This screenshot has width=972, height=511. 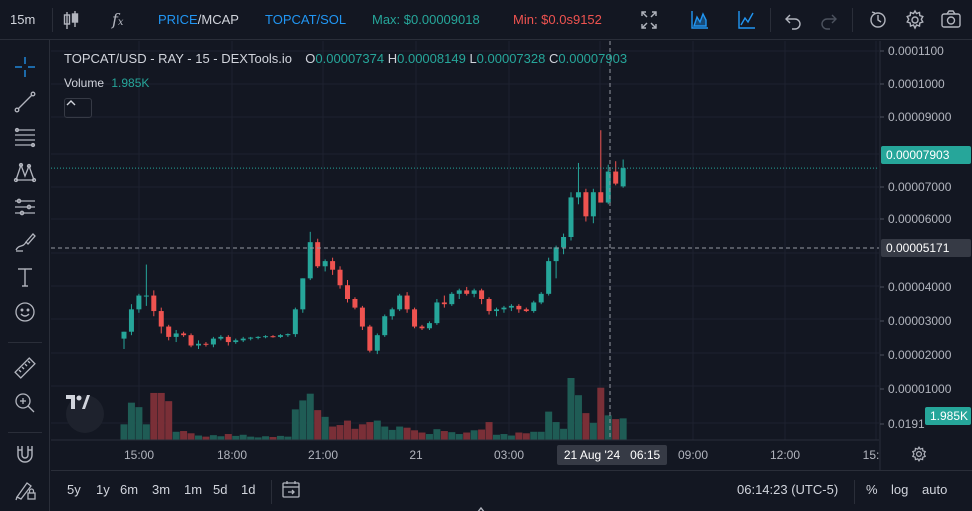 What do you see at coordinates (118, 19) in the screenshot?
I see `indicators-fx-icon: fx` at bounding box center [118, 19].